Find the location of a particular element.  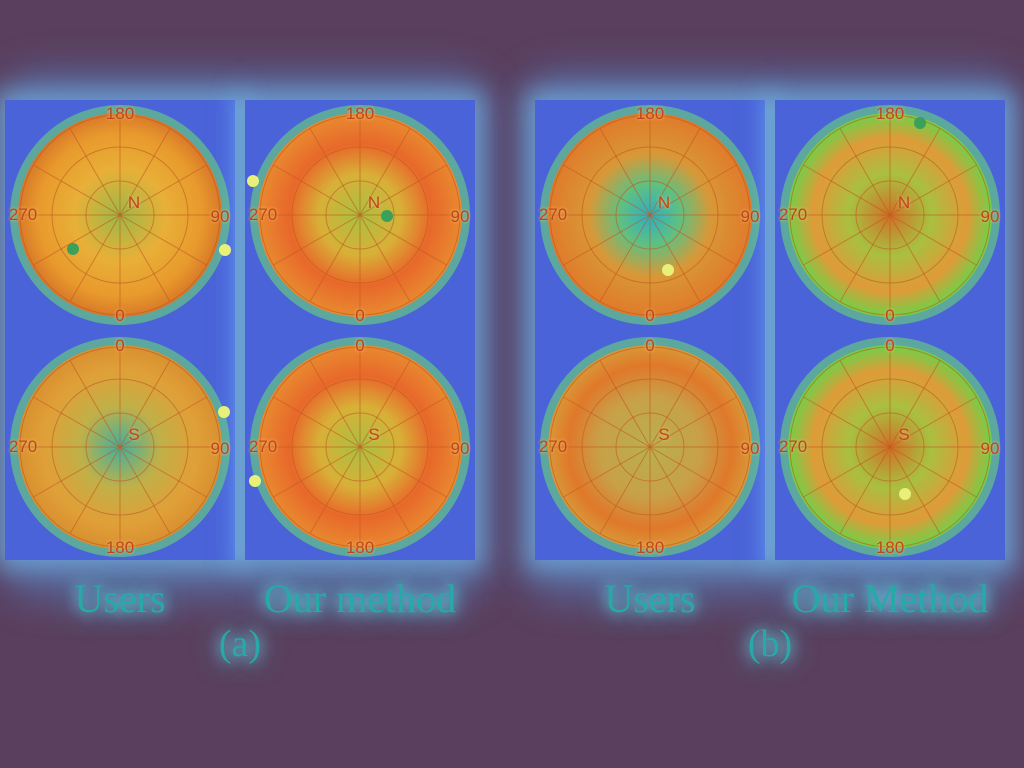

polar-plot-b-method-south is located at coordinates (890, 447).